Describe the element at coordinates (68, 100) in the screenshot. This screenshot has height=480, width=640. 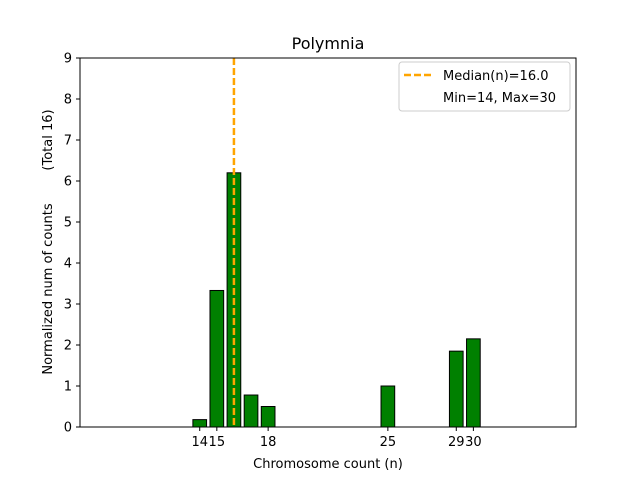
I see `y-tick-label-8: 8` at that location.